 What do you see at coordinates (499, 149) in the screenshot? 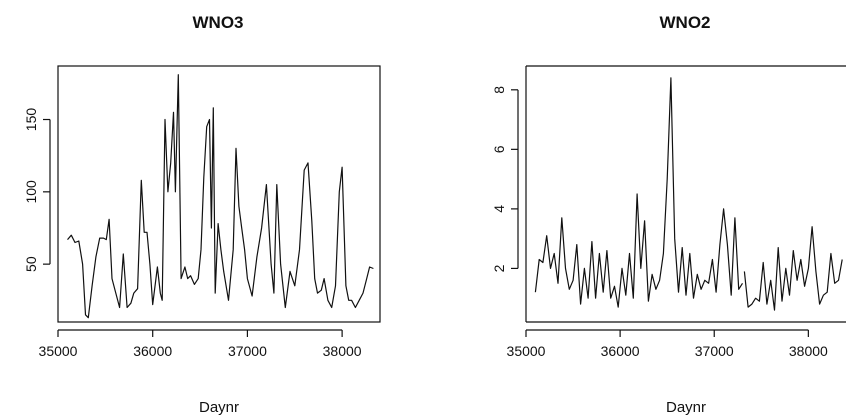
I see `y-tick-label: 6` at bounding box center [499, 149].